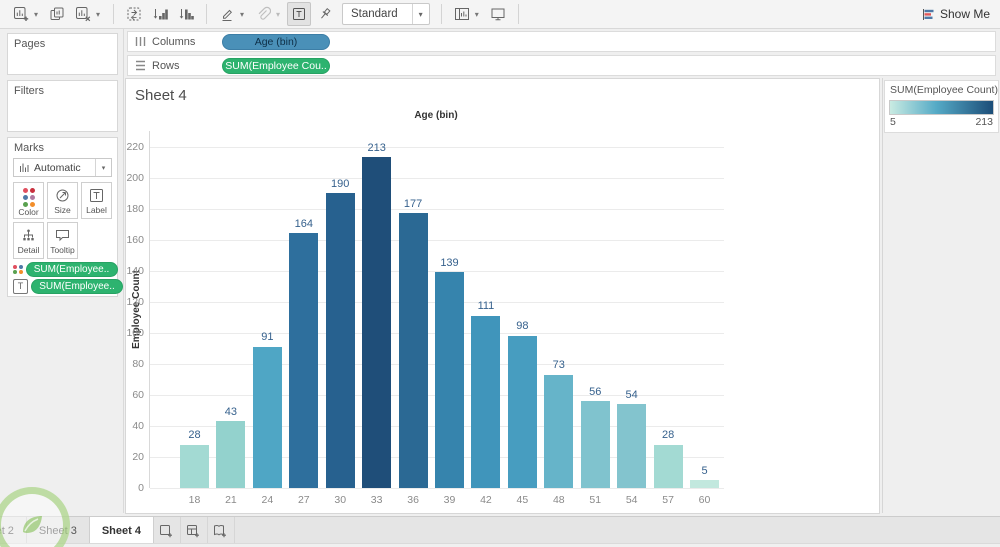  I want to click on pill-sum-employee-count: SUM(Employee Cou.., so click(276, 65).